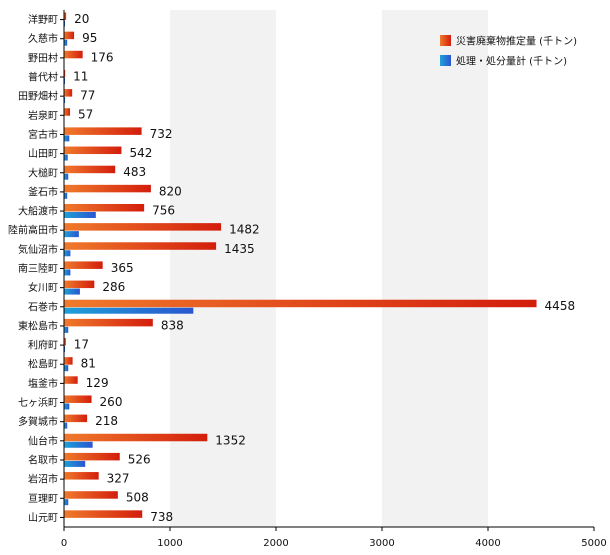 The image size is (610, 555). What do you see at coordinates (516, 41) in the screenshot?
I see `legend-label: 災害廃棄物推定量 (千トン)` at bounding box center [516, 41].